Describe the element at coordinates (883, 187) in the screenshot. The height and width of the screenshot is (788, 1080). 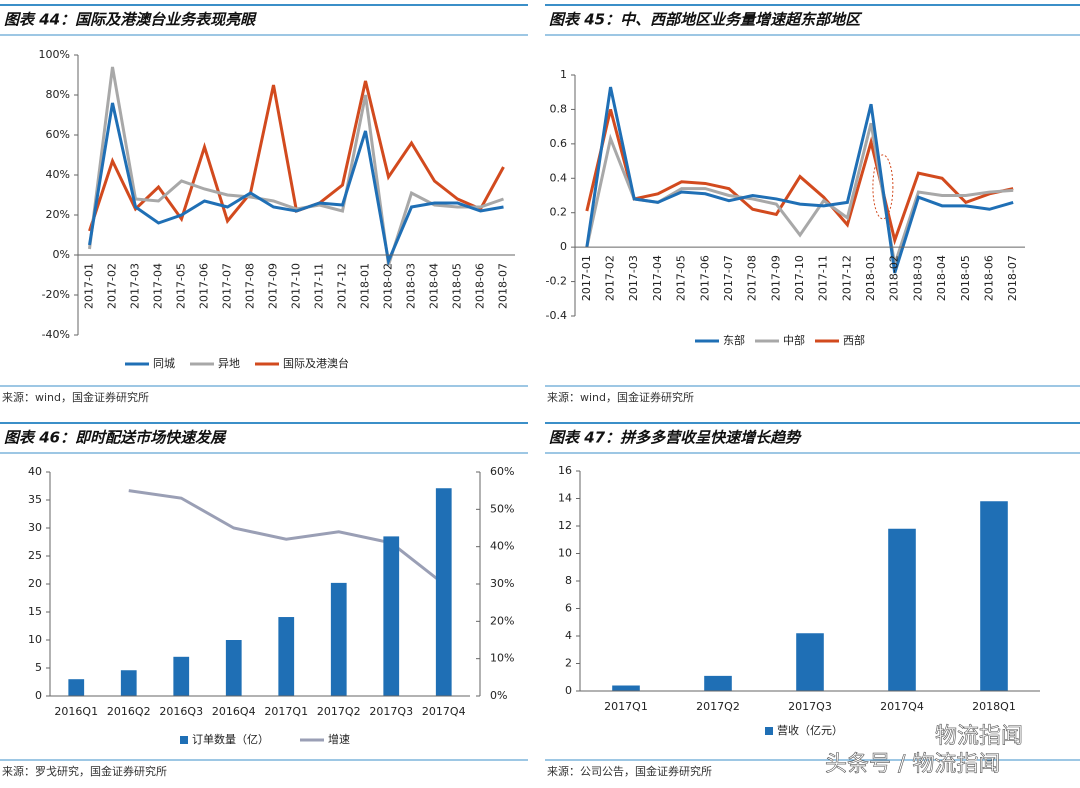
I see `highlight` at that location.